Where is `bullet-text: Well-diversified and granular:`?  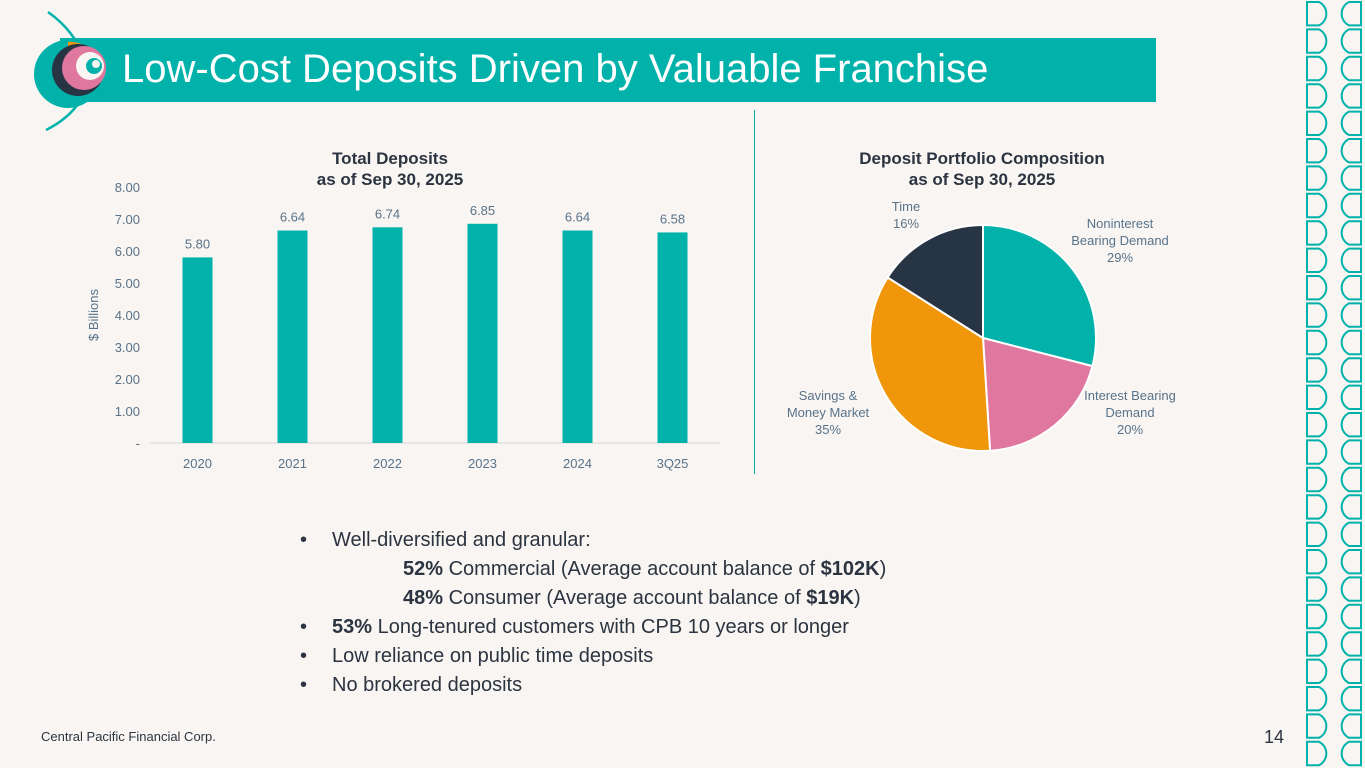
bullet-text: Well-diversified and granular: is located at coordinates (461, 540).